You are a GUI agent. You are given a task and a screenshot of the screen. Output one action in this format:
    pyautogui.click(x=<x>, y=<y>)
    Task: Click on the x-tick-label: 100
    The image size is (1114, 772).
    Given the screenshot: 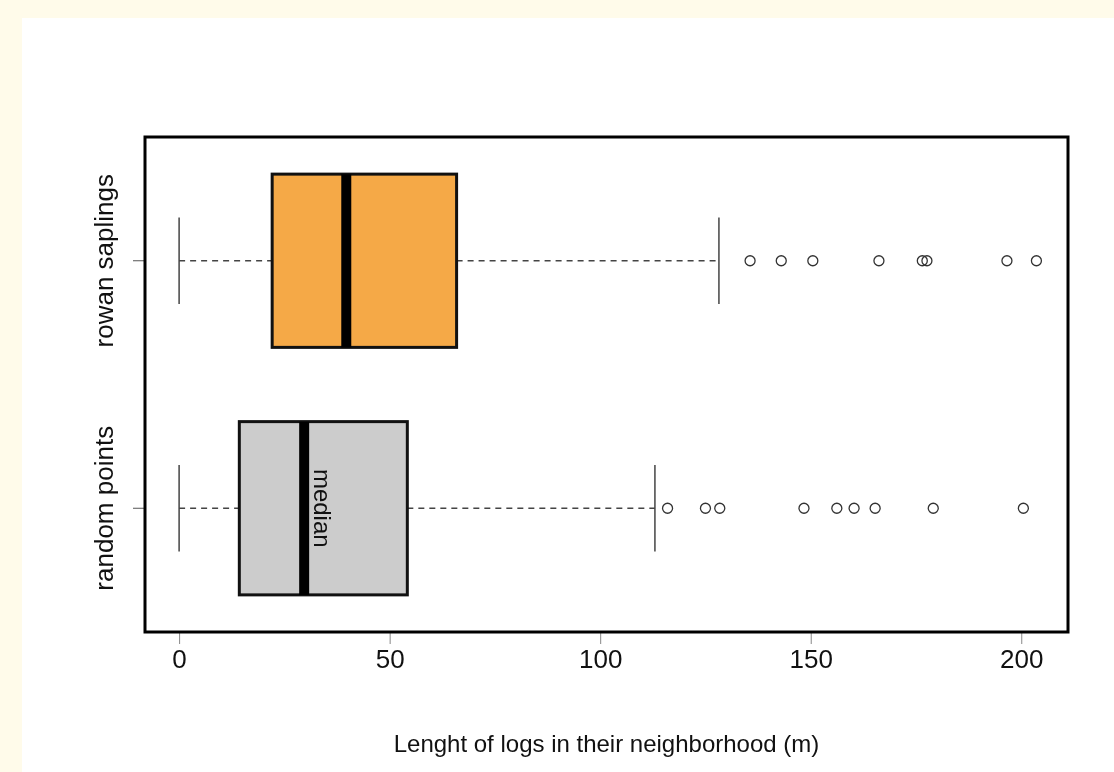 What is the action you would take?
    pyautogui.click(x=600, y=659)
    